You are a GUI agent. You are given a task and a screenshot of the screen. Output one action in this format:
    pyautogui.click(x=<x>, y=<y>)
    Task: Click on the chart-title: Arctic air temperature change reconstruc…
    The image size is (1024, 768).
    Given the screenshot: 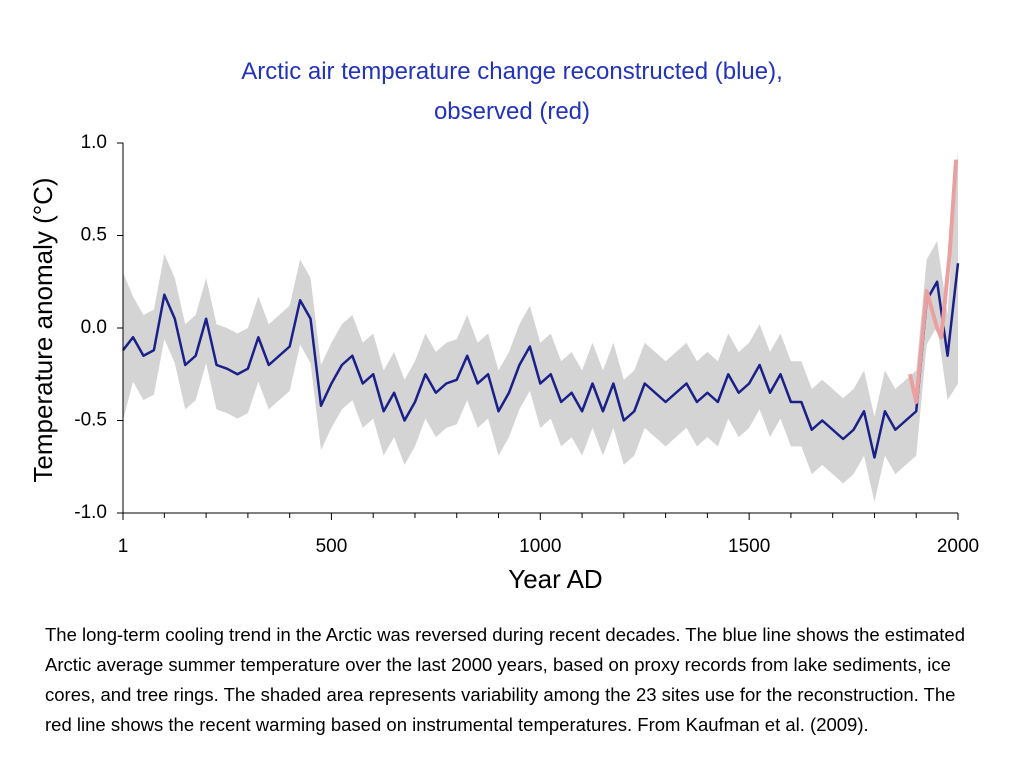 What is the action you would take?
    pyautogui.click(x=512, y=91)
    